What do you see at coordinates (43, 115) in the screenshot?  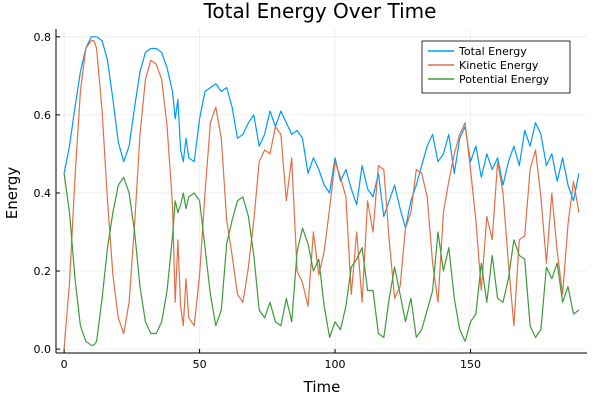 I see `y-tick-label: 0.6` at bounding box center [43, 115].